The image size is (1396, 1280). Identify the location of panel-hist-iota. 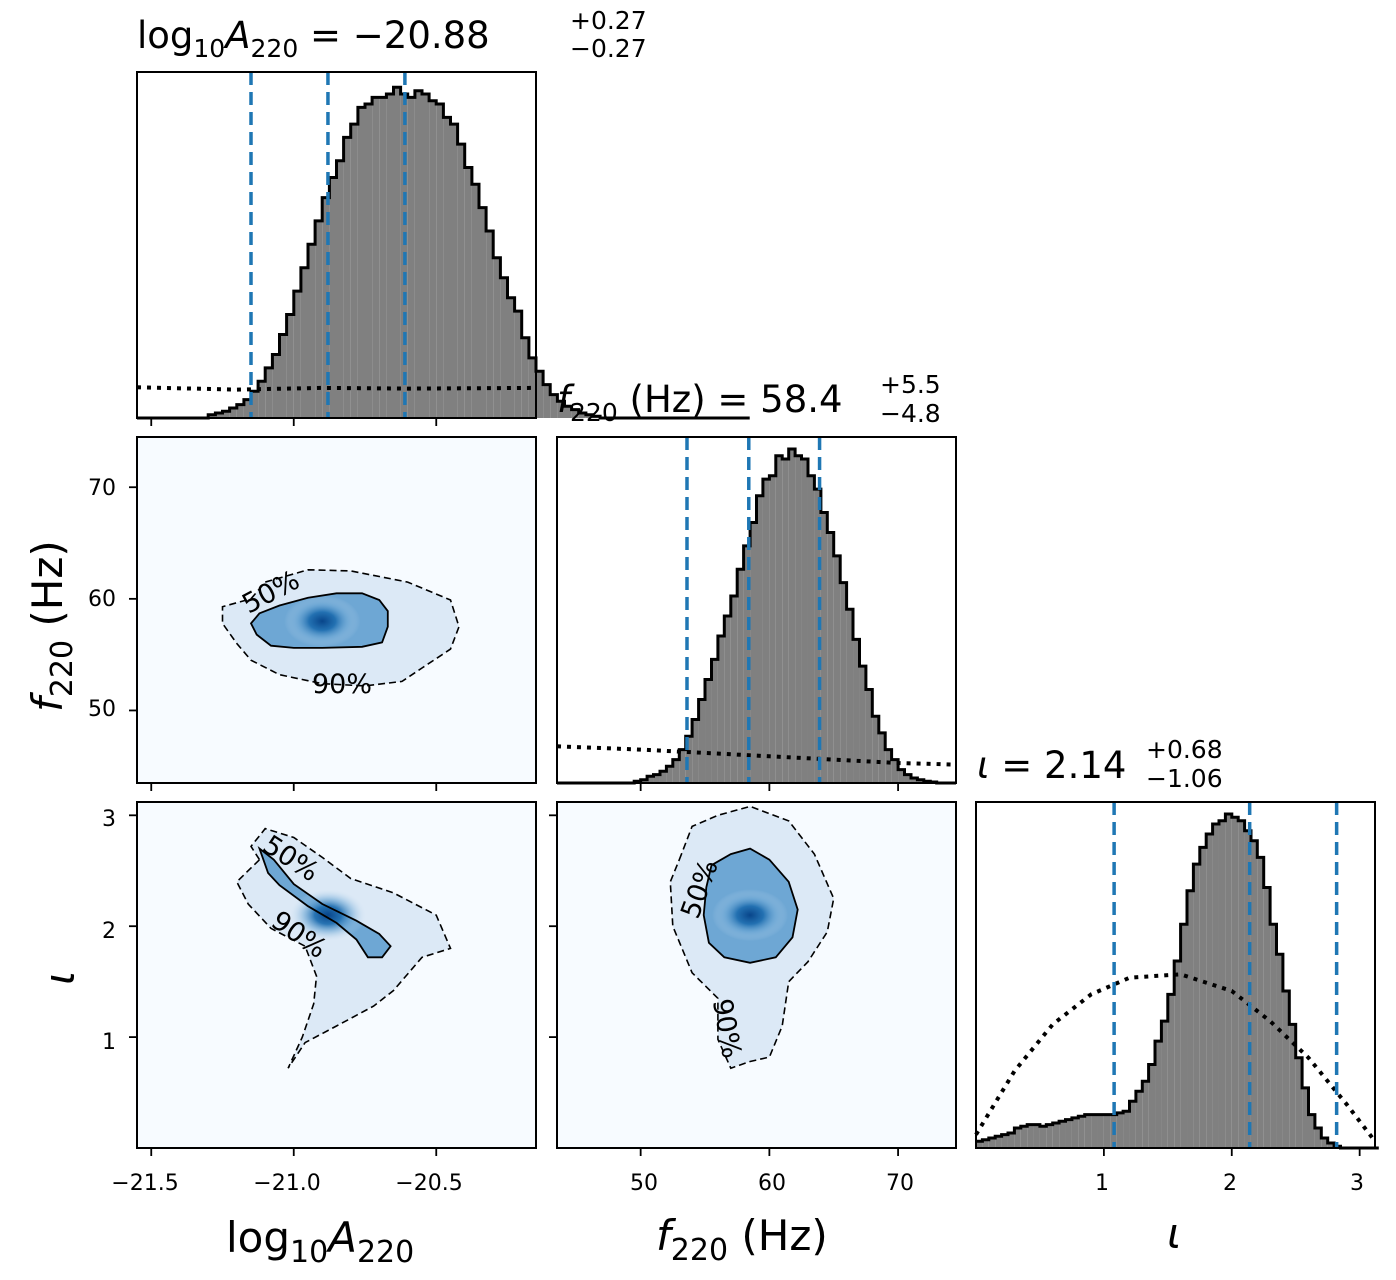
(1176, 978).